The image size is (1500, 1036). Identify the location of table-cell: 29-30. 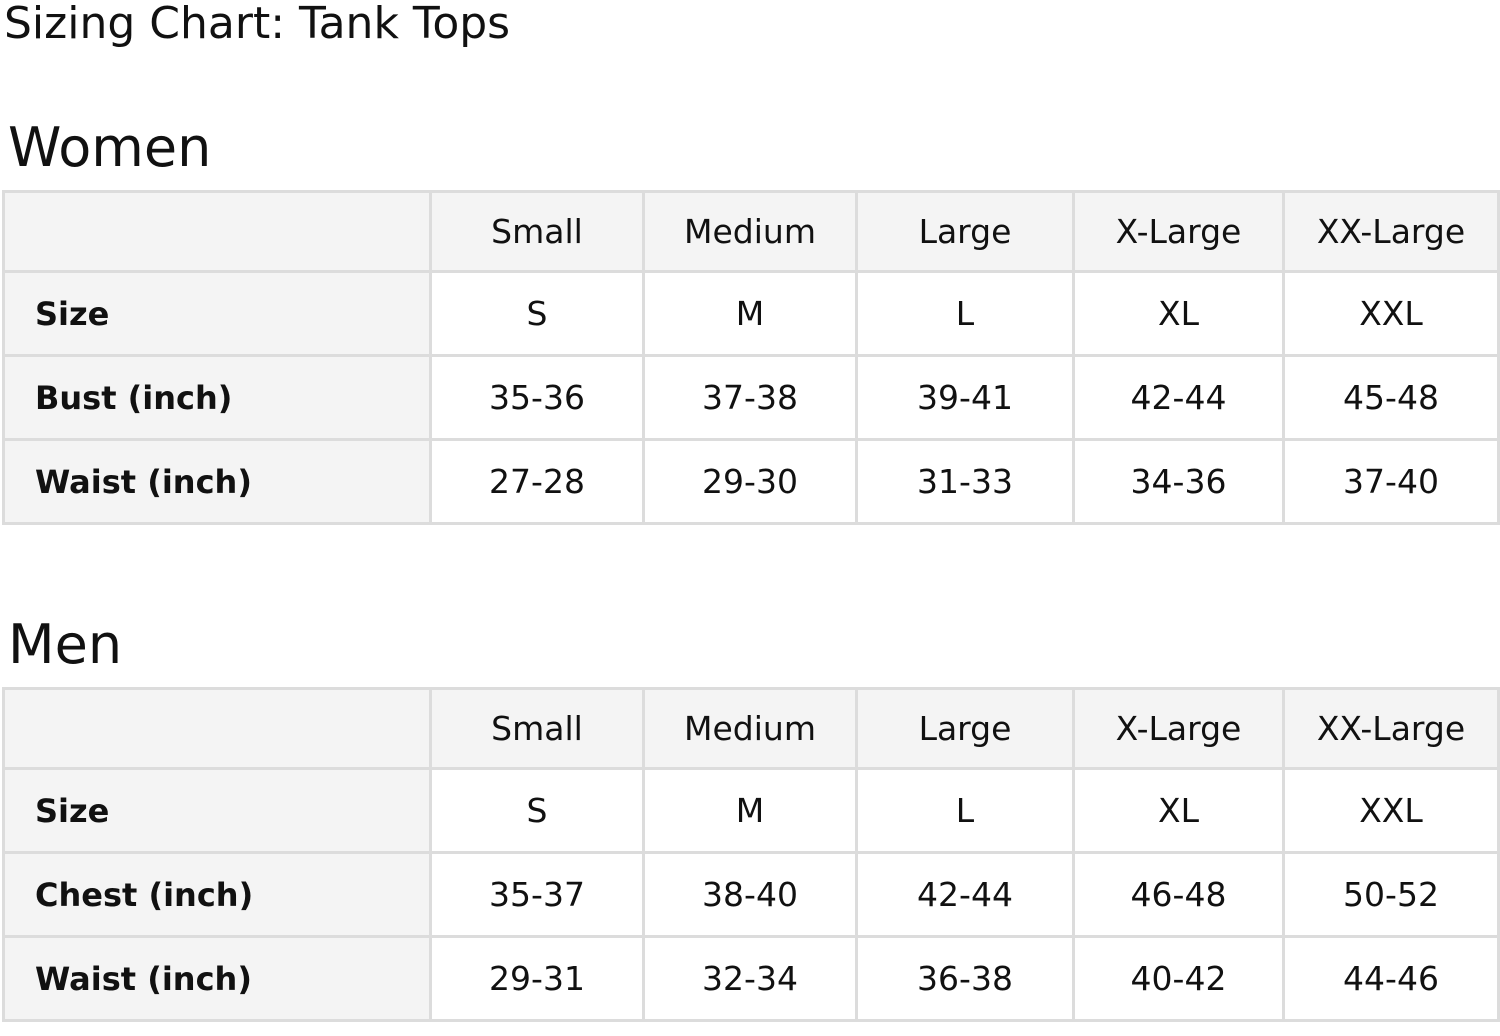
(750, 481).